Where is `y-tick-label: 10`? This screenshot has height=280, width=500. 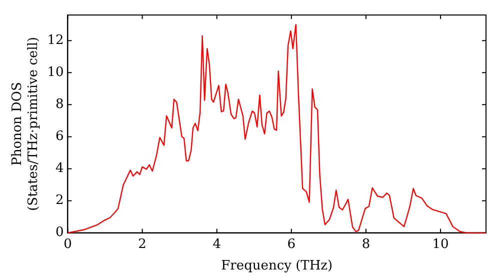 y-tick-label: 10 is located at coordinates (55, 72).